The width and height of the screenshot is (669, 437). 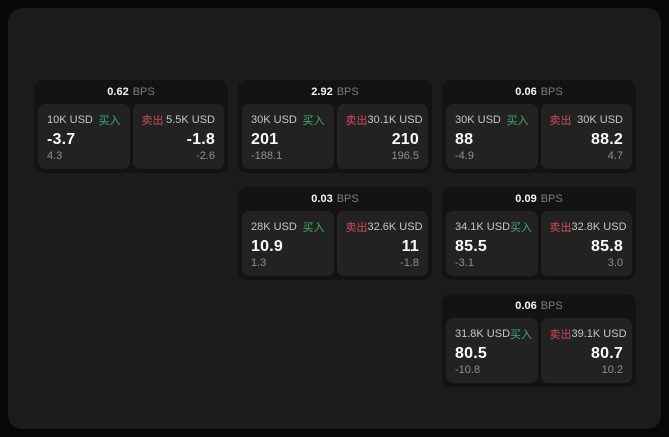 I want to click on sell-delta: 196.5, so click(x=405, y=156).